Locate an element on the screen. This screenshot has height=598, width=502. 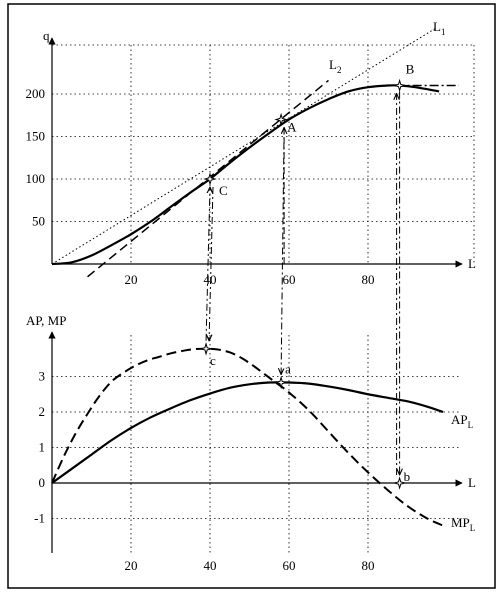
bot-point-b is located at coordinates (399, 483).